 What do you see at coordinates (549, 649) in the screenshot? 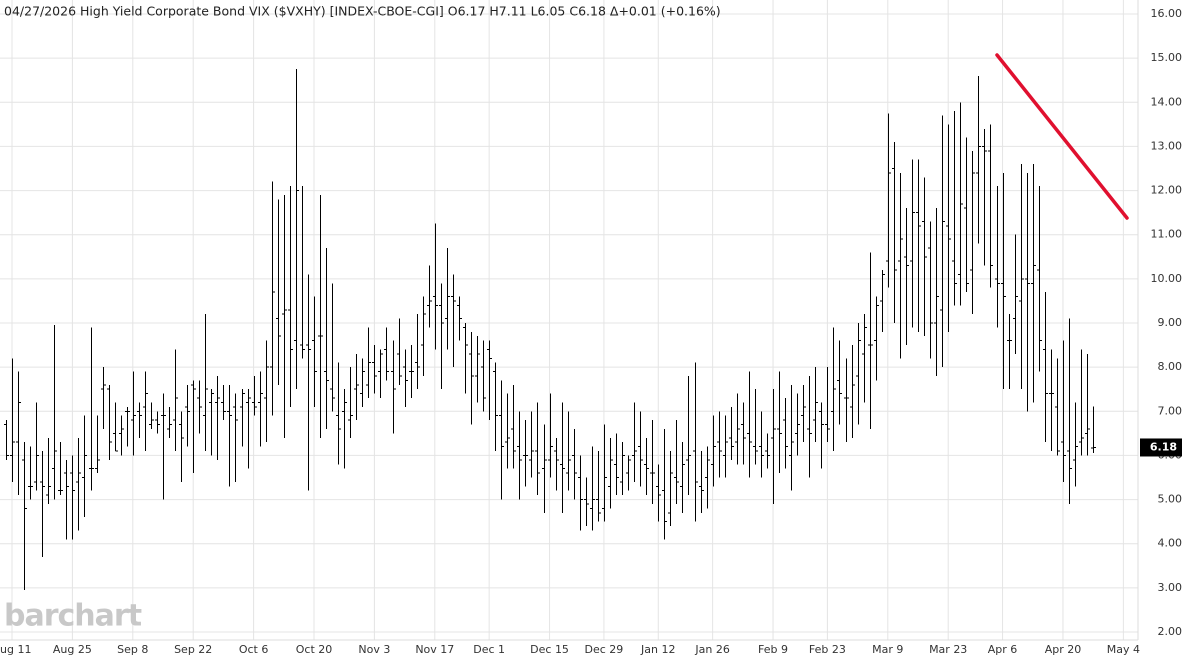
I see `x-tick-label: Dec 15` at bounding box center [549, 649].